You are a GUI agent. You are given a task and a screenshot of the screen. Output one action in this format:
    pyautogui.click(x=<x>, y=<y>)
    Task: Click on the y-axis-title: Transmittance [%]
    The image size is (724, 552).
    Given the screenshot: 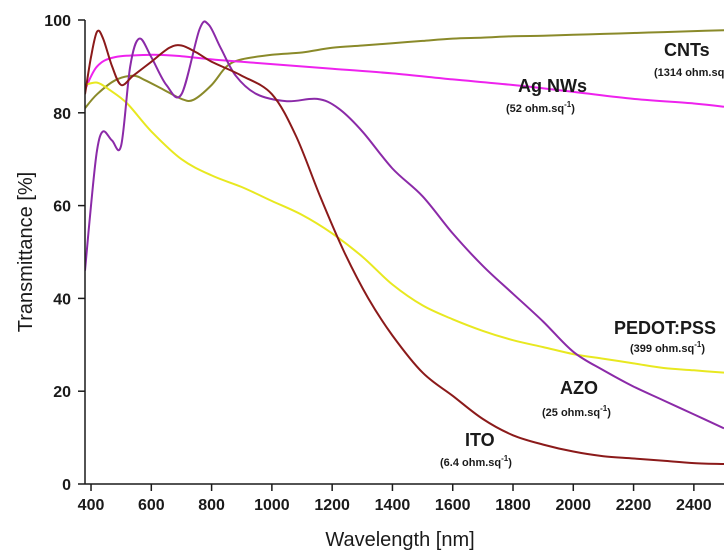 What is the action you would take?
    pyautogui.click(x=26, y=252)
    